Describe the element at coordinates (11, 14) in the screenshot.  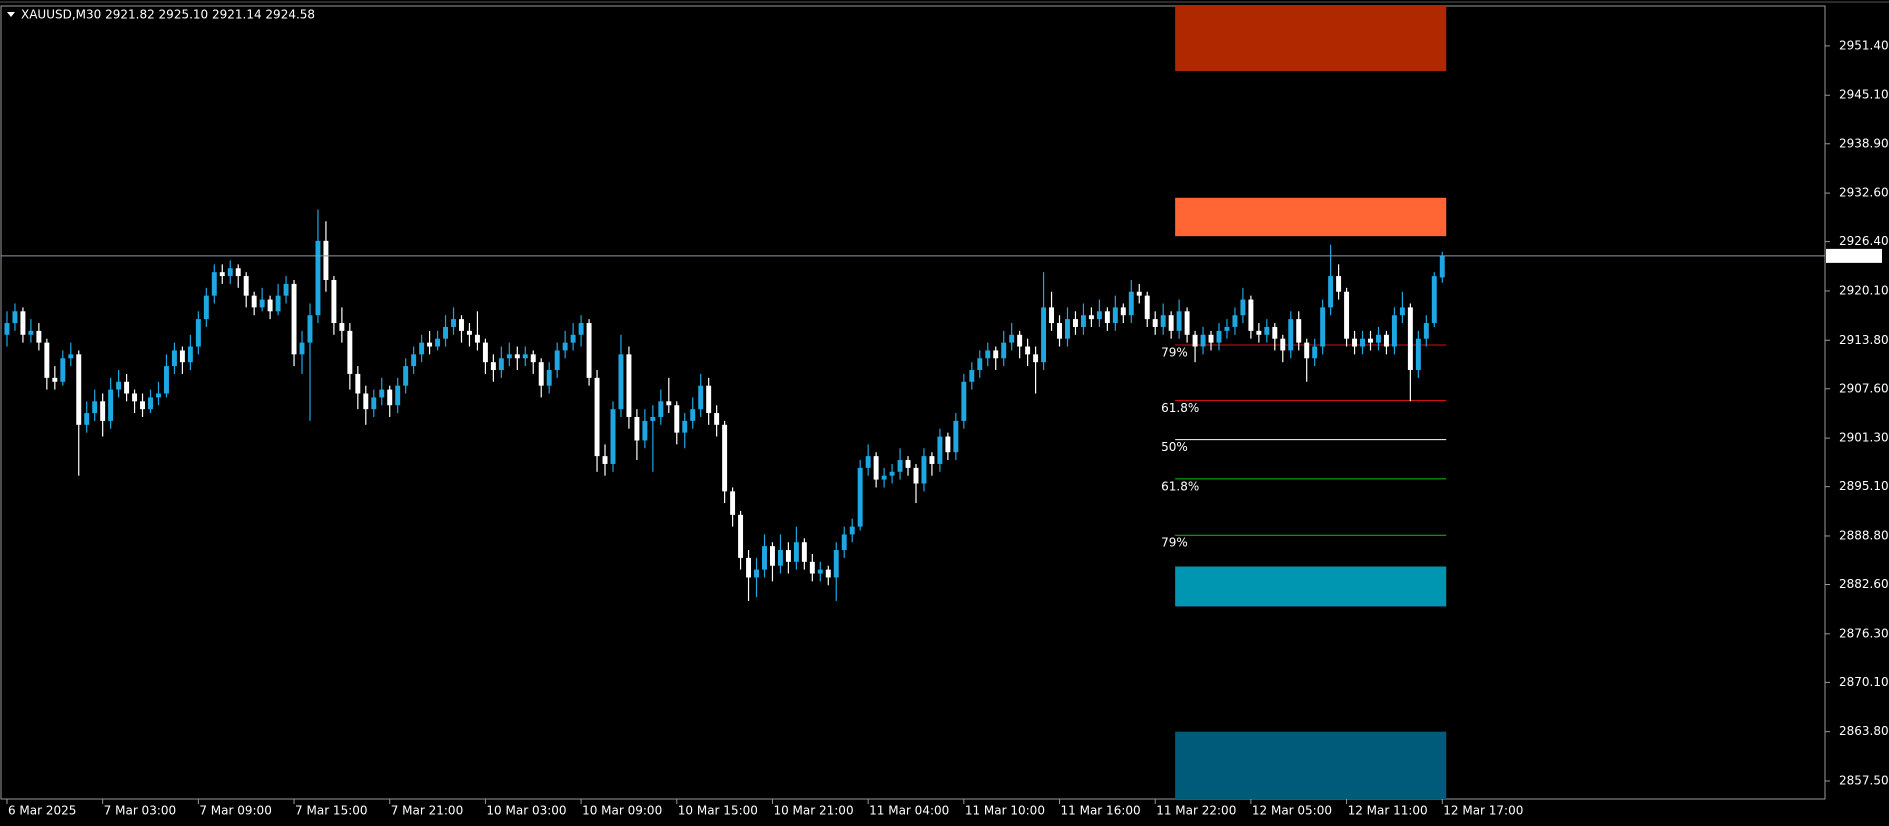
I see `menu-triangle` at that location.